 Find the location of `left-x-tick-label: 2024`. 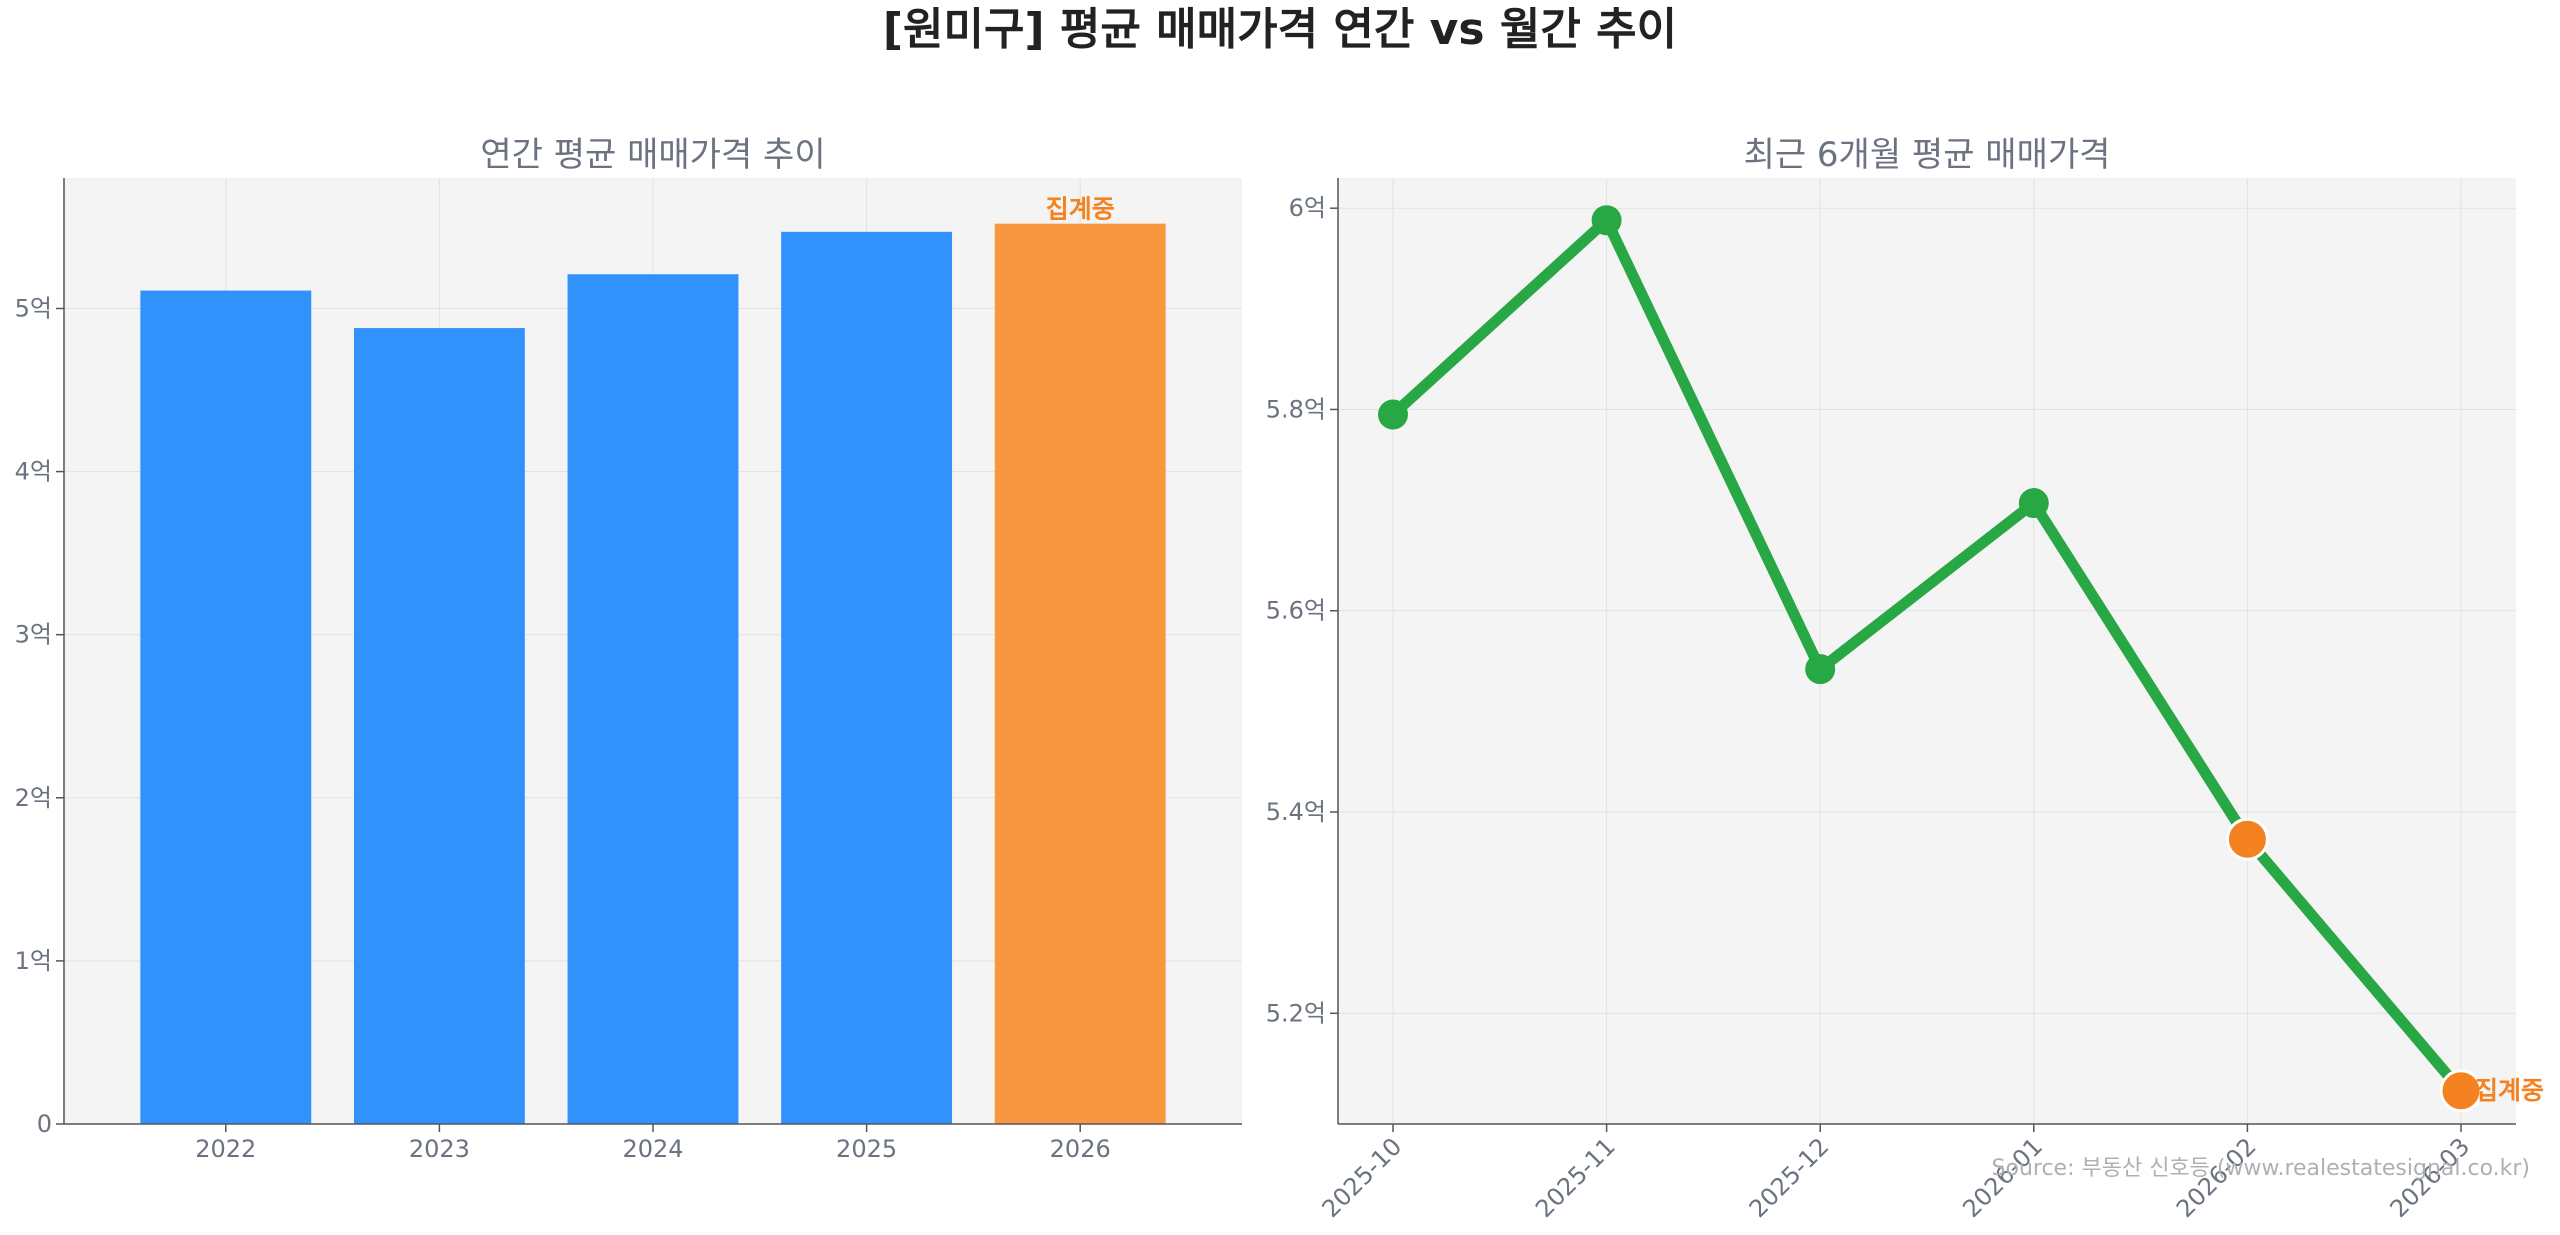

left-x-tick-label: 2024 is located at coordinates (652, 1149).